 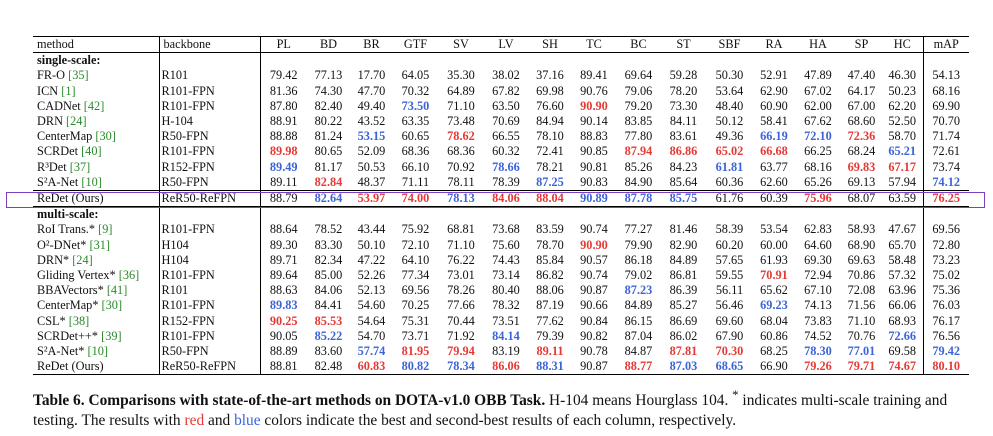 I want to click on score-cell: 90.90, so click(x=594, y=245).